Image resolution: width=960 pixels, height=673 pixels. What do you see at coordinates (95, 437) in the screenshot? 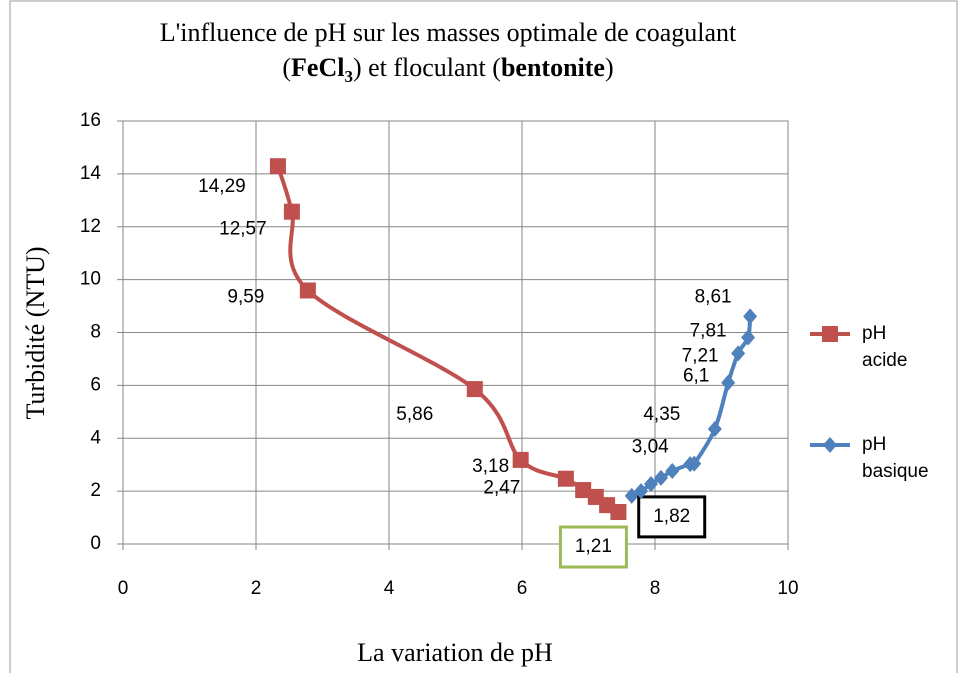
I see `y-tick-label: 4` at bounding box center [95, 437].